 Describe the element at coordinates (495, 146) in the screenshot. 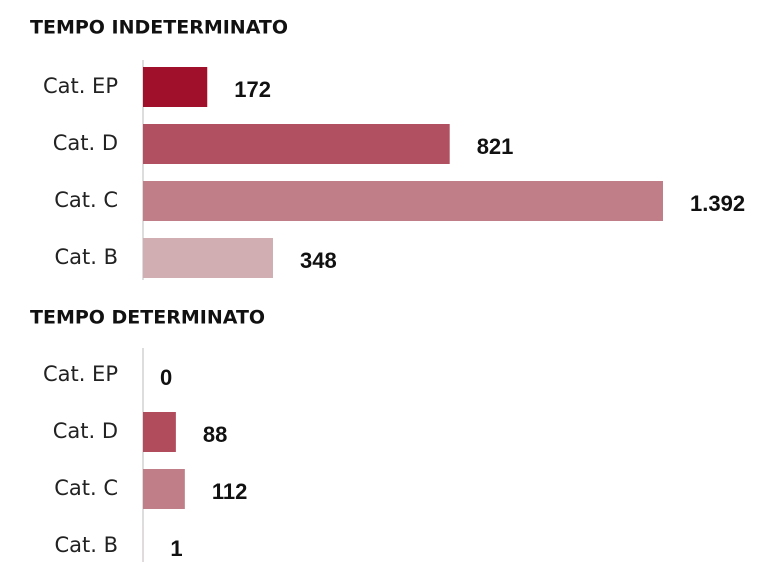

I see `value-label: 821` at that location.